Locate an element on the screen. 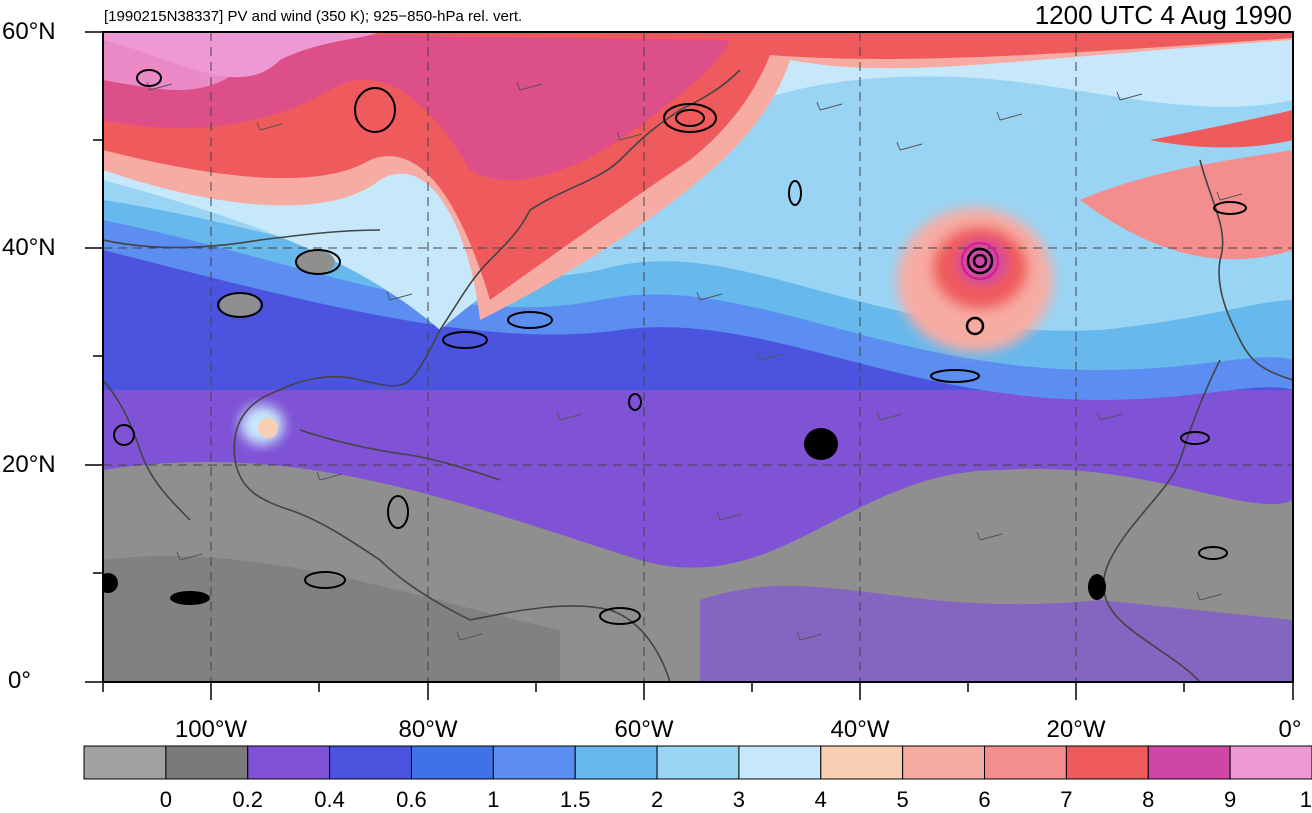 This screenshot has width=1312, height=813. colorbar-tick-label: 5 is located at coordinates (902, 799).